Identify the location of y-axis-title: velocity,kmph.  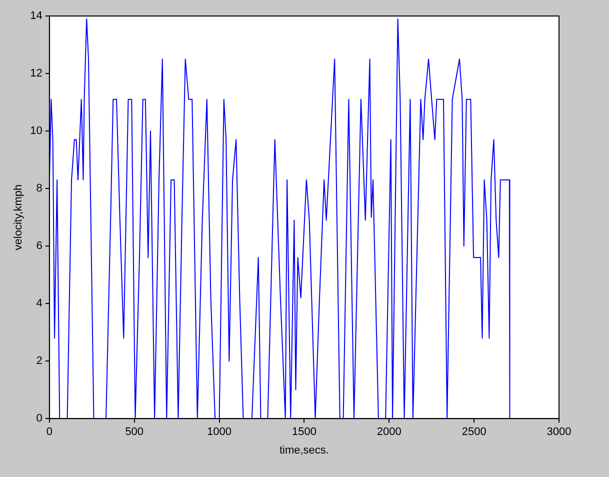
(18, 217).